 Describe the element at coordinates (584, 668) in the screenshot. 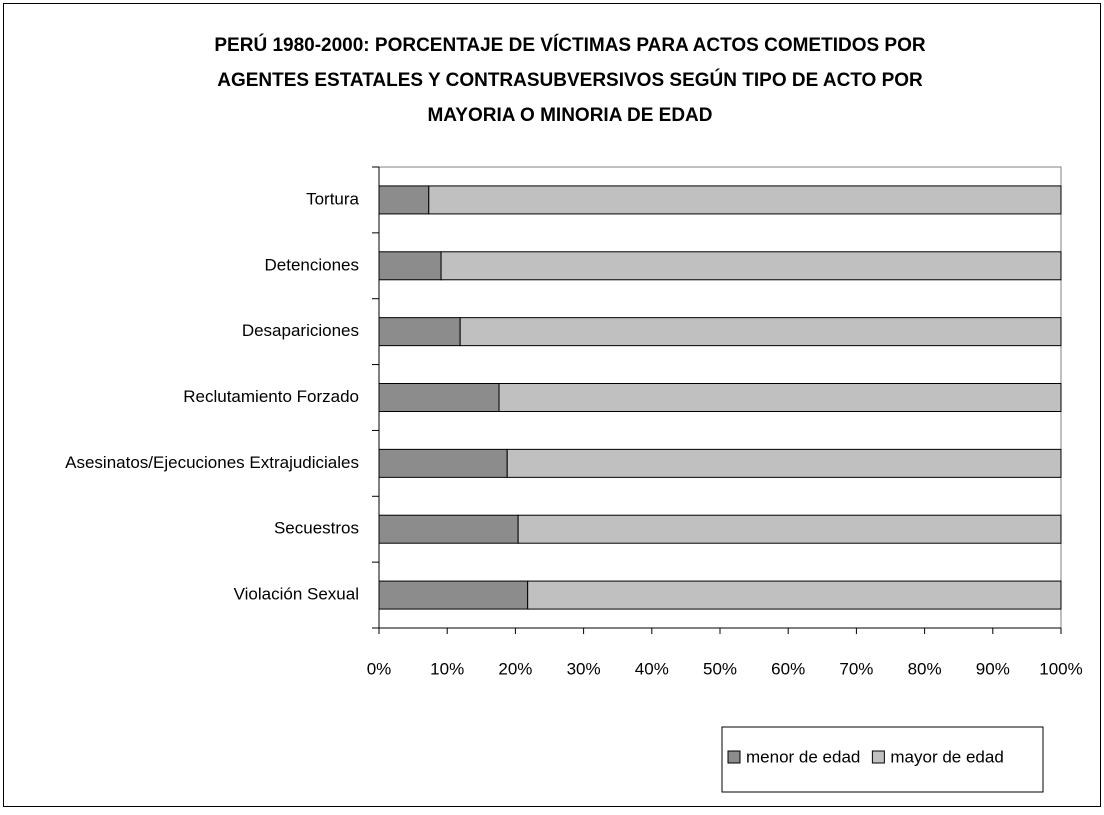

I see `x-tick-label: 30%` at that location.